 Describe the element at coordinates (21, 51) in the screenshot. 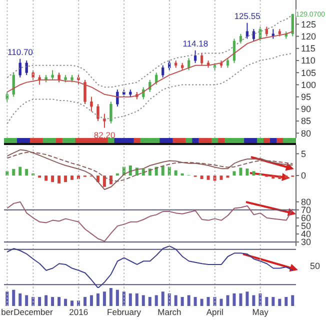

I see `annotation: 110.70` at that location.